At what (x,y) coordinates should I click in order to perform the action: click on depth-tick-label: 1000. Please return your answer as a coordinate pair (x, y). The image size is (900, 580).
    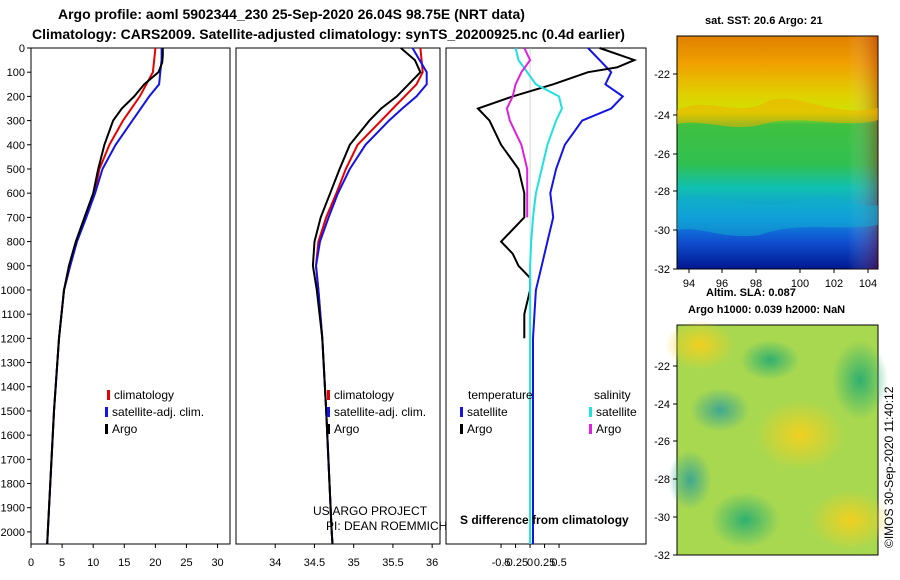
    Looking at the image, I should click on (13, 291).